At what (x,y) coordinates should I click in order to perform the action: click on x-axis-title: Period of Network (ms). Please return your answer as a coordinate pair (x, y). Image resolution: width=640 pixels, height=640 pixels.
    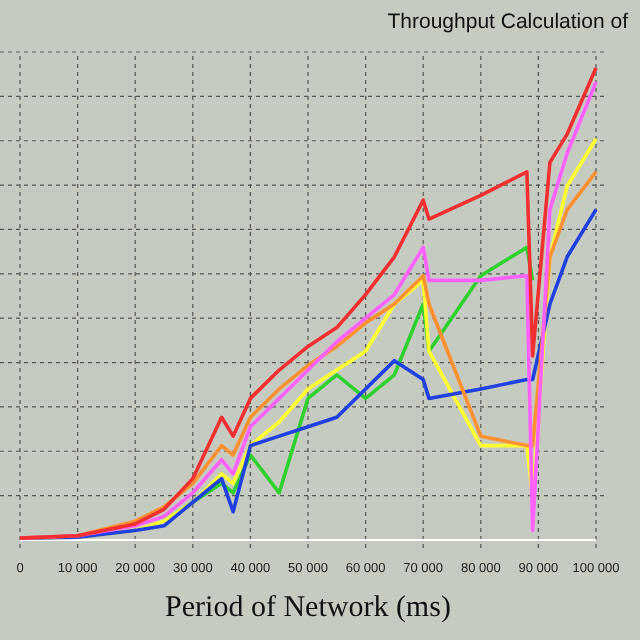
    Looking at the image, I should click on (308, 608).